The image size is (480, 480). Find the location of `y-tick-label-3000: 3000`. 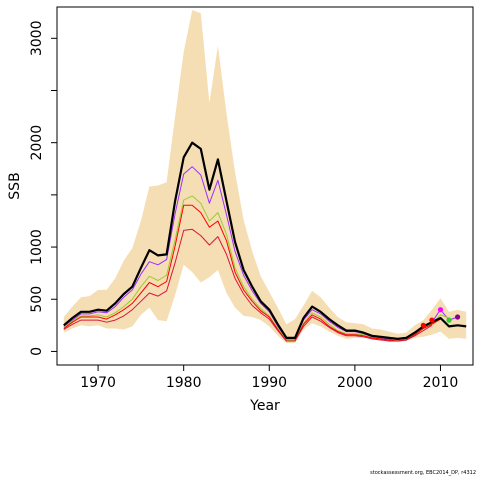

y-tick-label-3000: 3000 is located at coordinates (37, 38).